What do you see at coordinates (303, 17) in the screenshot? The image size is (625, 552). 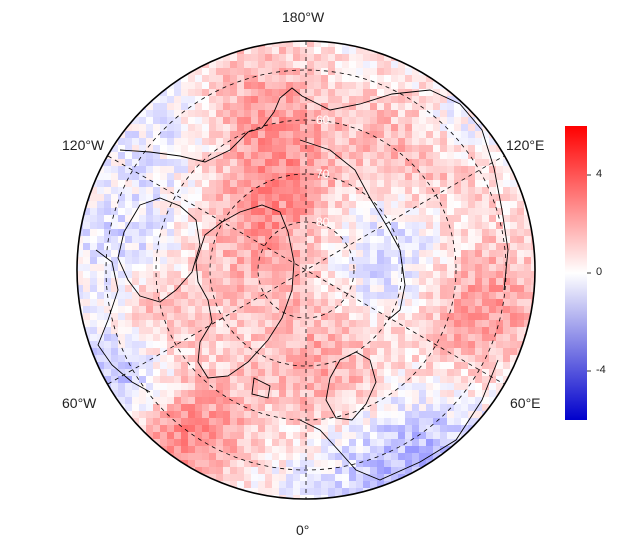 I see `lon-label-top: 180°W` at bounding box center [303, 17].